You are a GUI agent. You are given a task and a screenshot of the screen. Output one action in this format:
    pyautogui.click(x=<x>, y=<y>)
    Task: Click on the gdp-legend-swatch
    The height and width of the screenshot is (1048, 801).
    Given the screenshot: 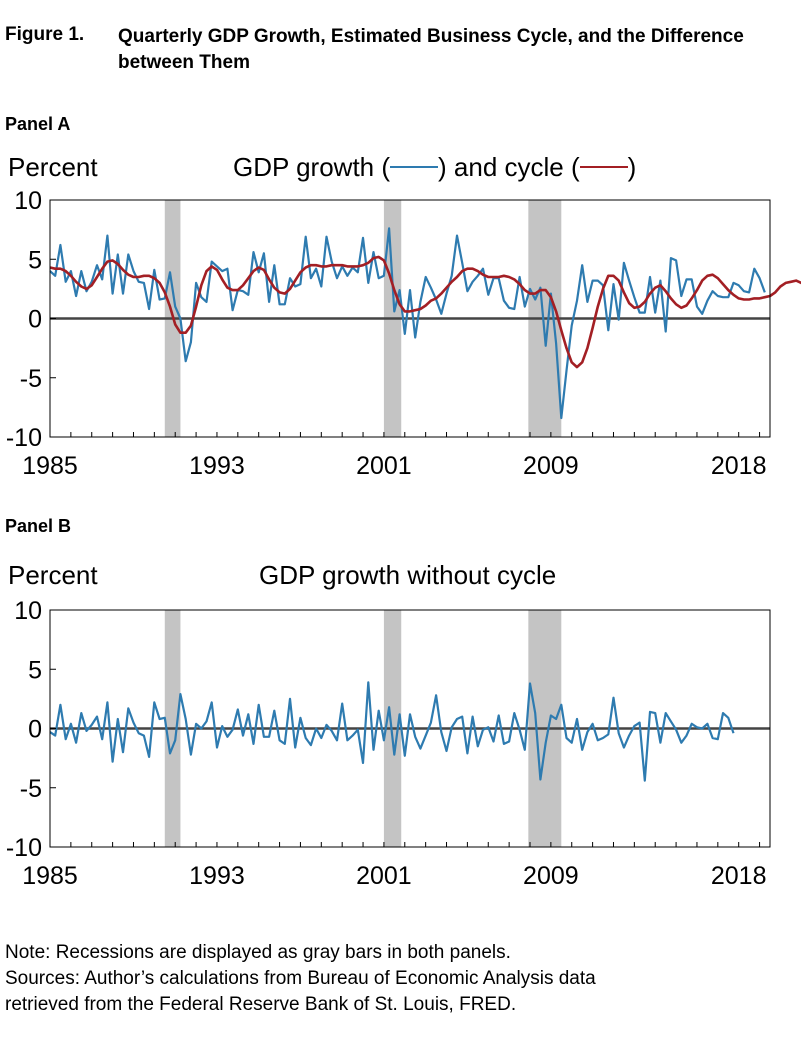 What is the action you would take?
    pyautogui.click(x=414, y=167)
    